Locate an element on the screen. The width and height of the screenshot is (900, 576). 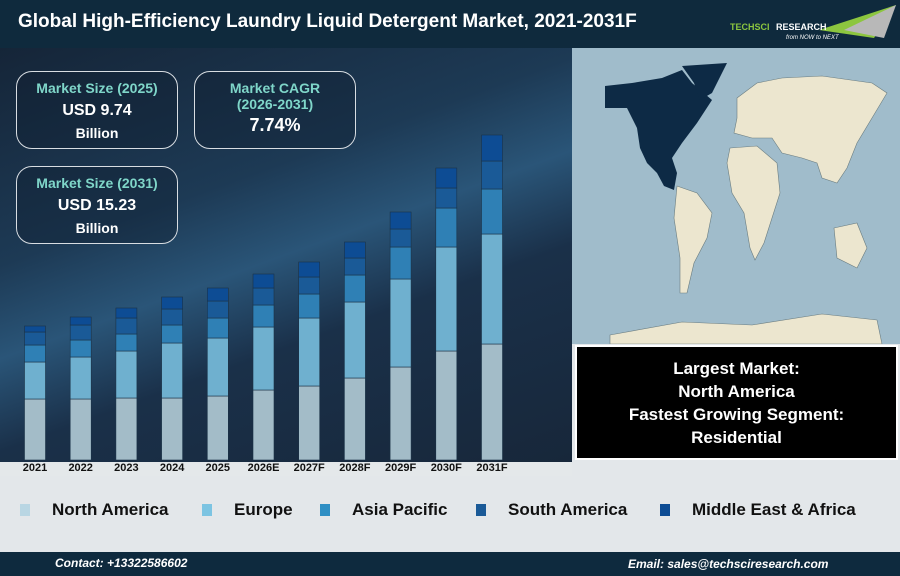
svg-text: from NOW to NEXT is located at coordinates (813, 38).